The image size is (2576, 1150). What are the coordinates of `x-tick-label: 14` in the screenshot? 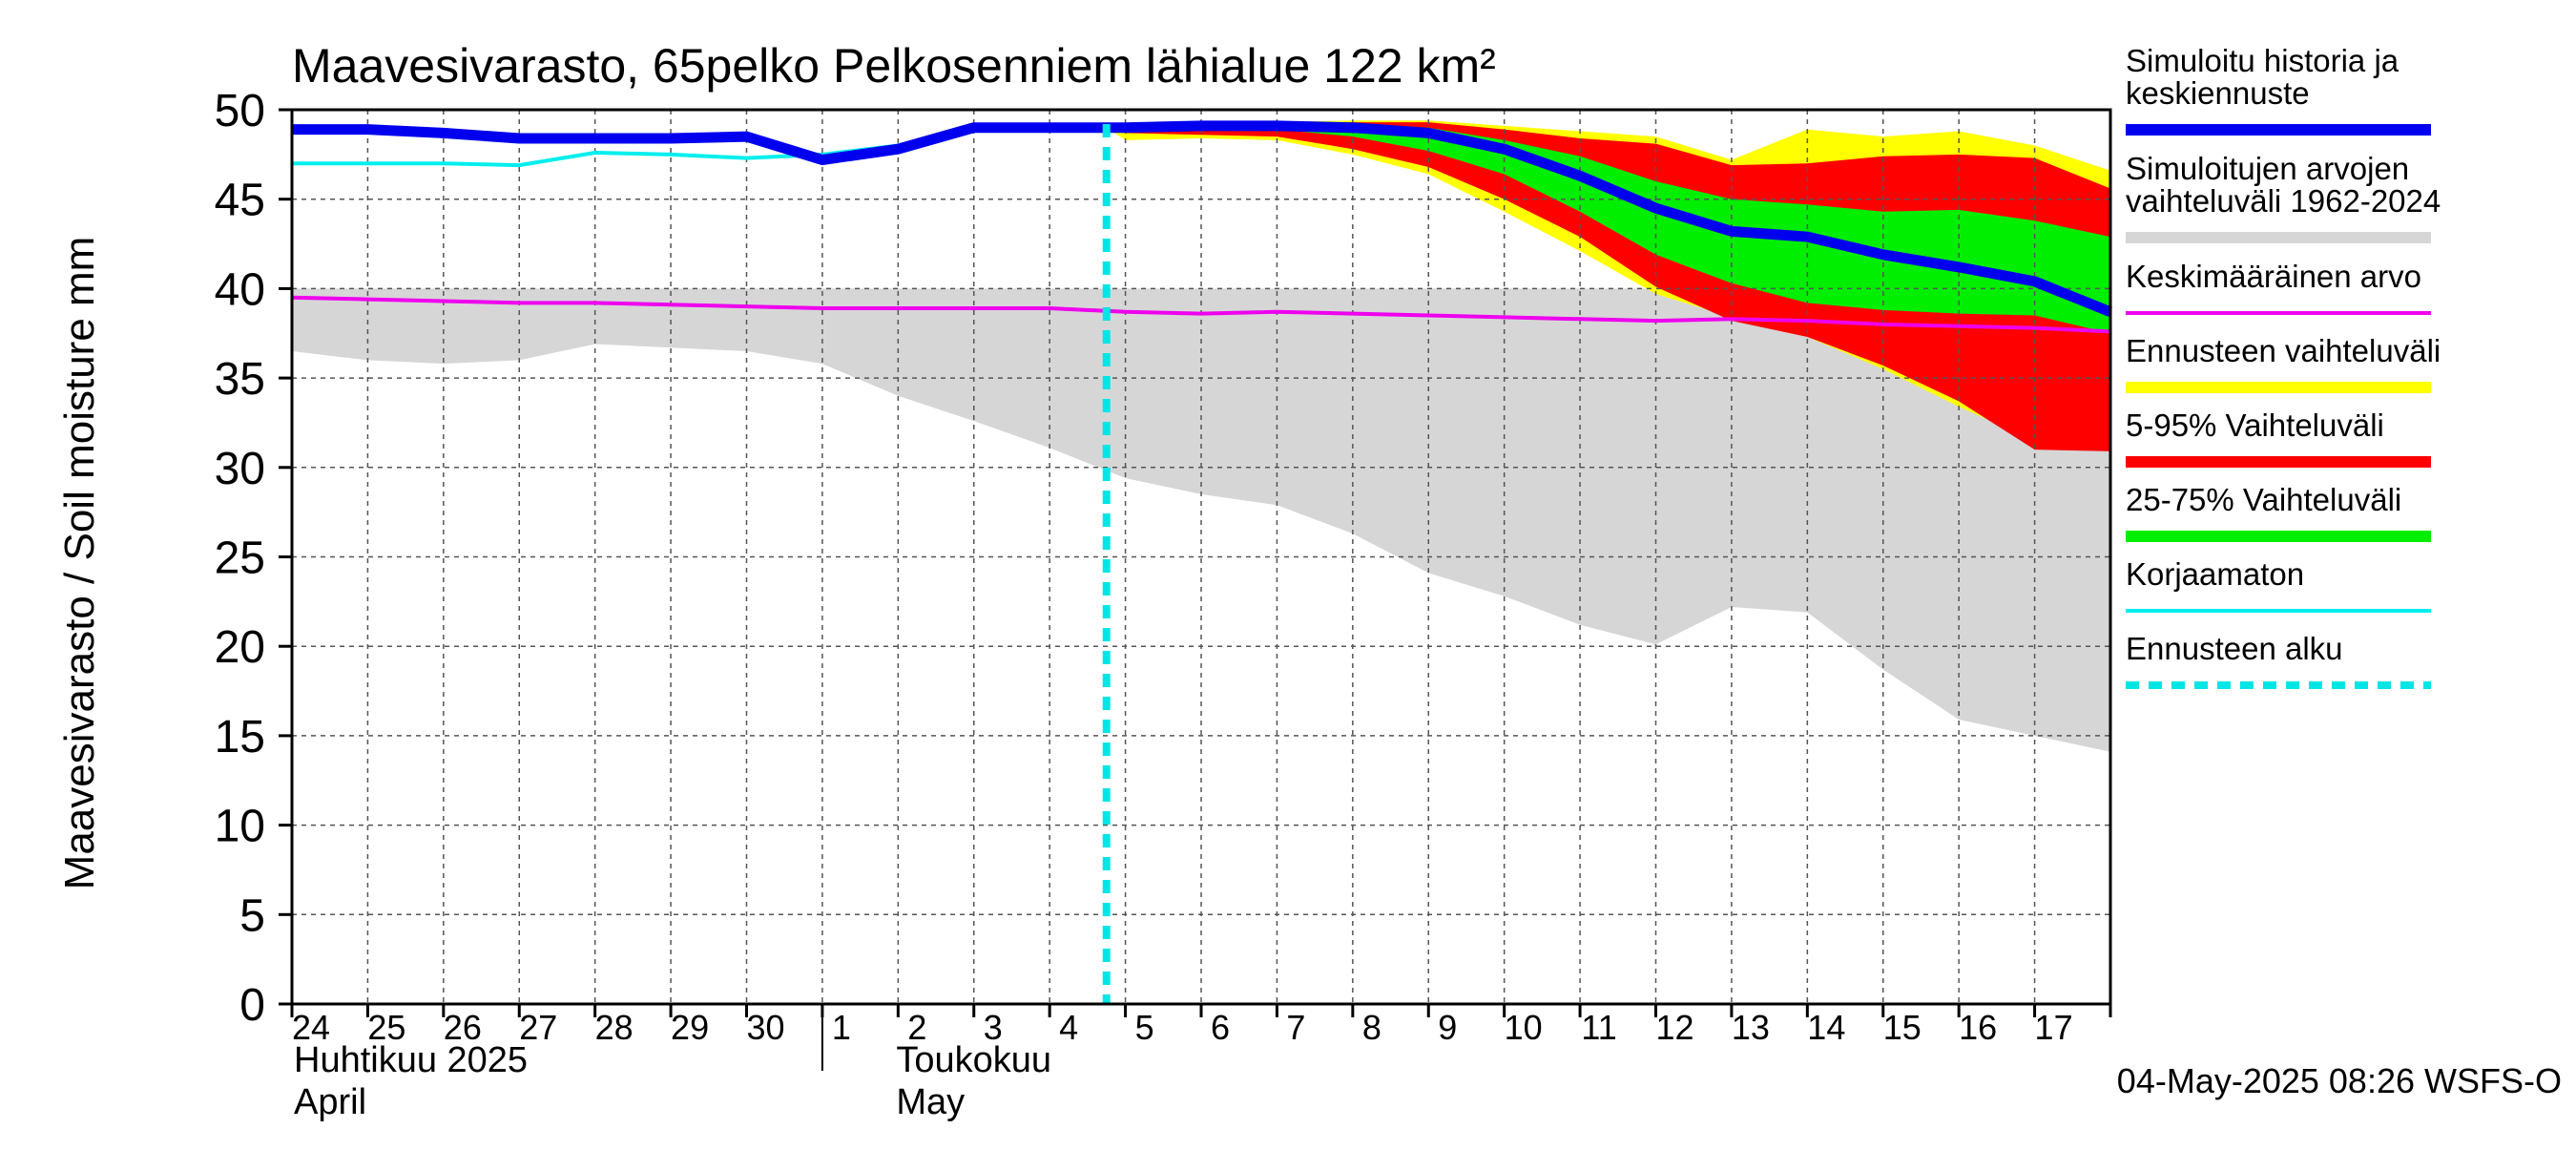 It's located at (1826, 1027).